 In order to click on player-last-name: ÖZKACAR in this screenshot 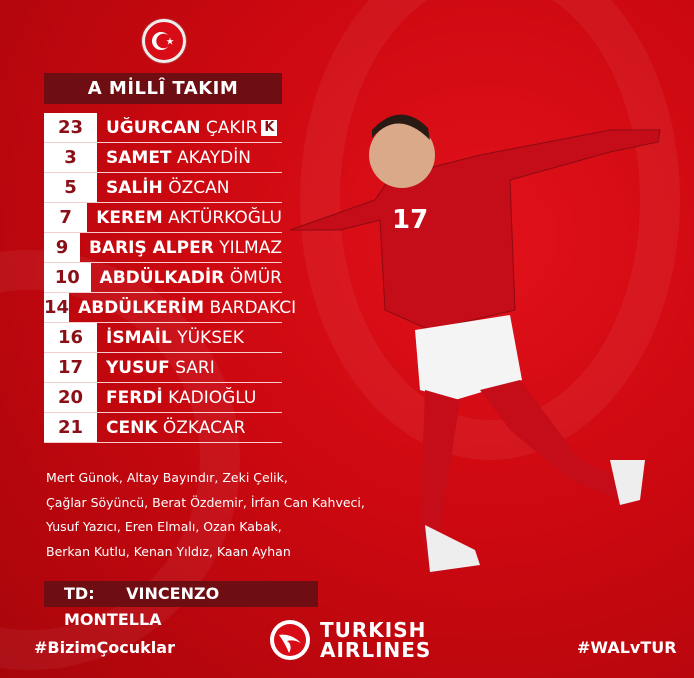, I will do `click(204, 428)`.